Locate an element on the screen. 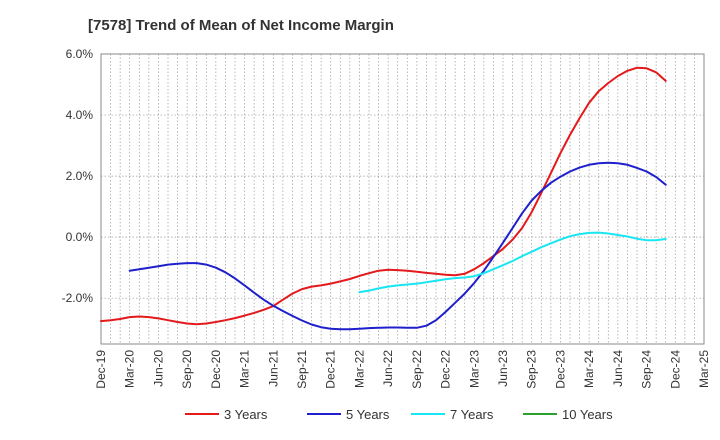 The image size is (720, 440). y-tick-label: 2.0% is located at coordinates (80, 176).